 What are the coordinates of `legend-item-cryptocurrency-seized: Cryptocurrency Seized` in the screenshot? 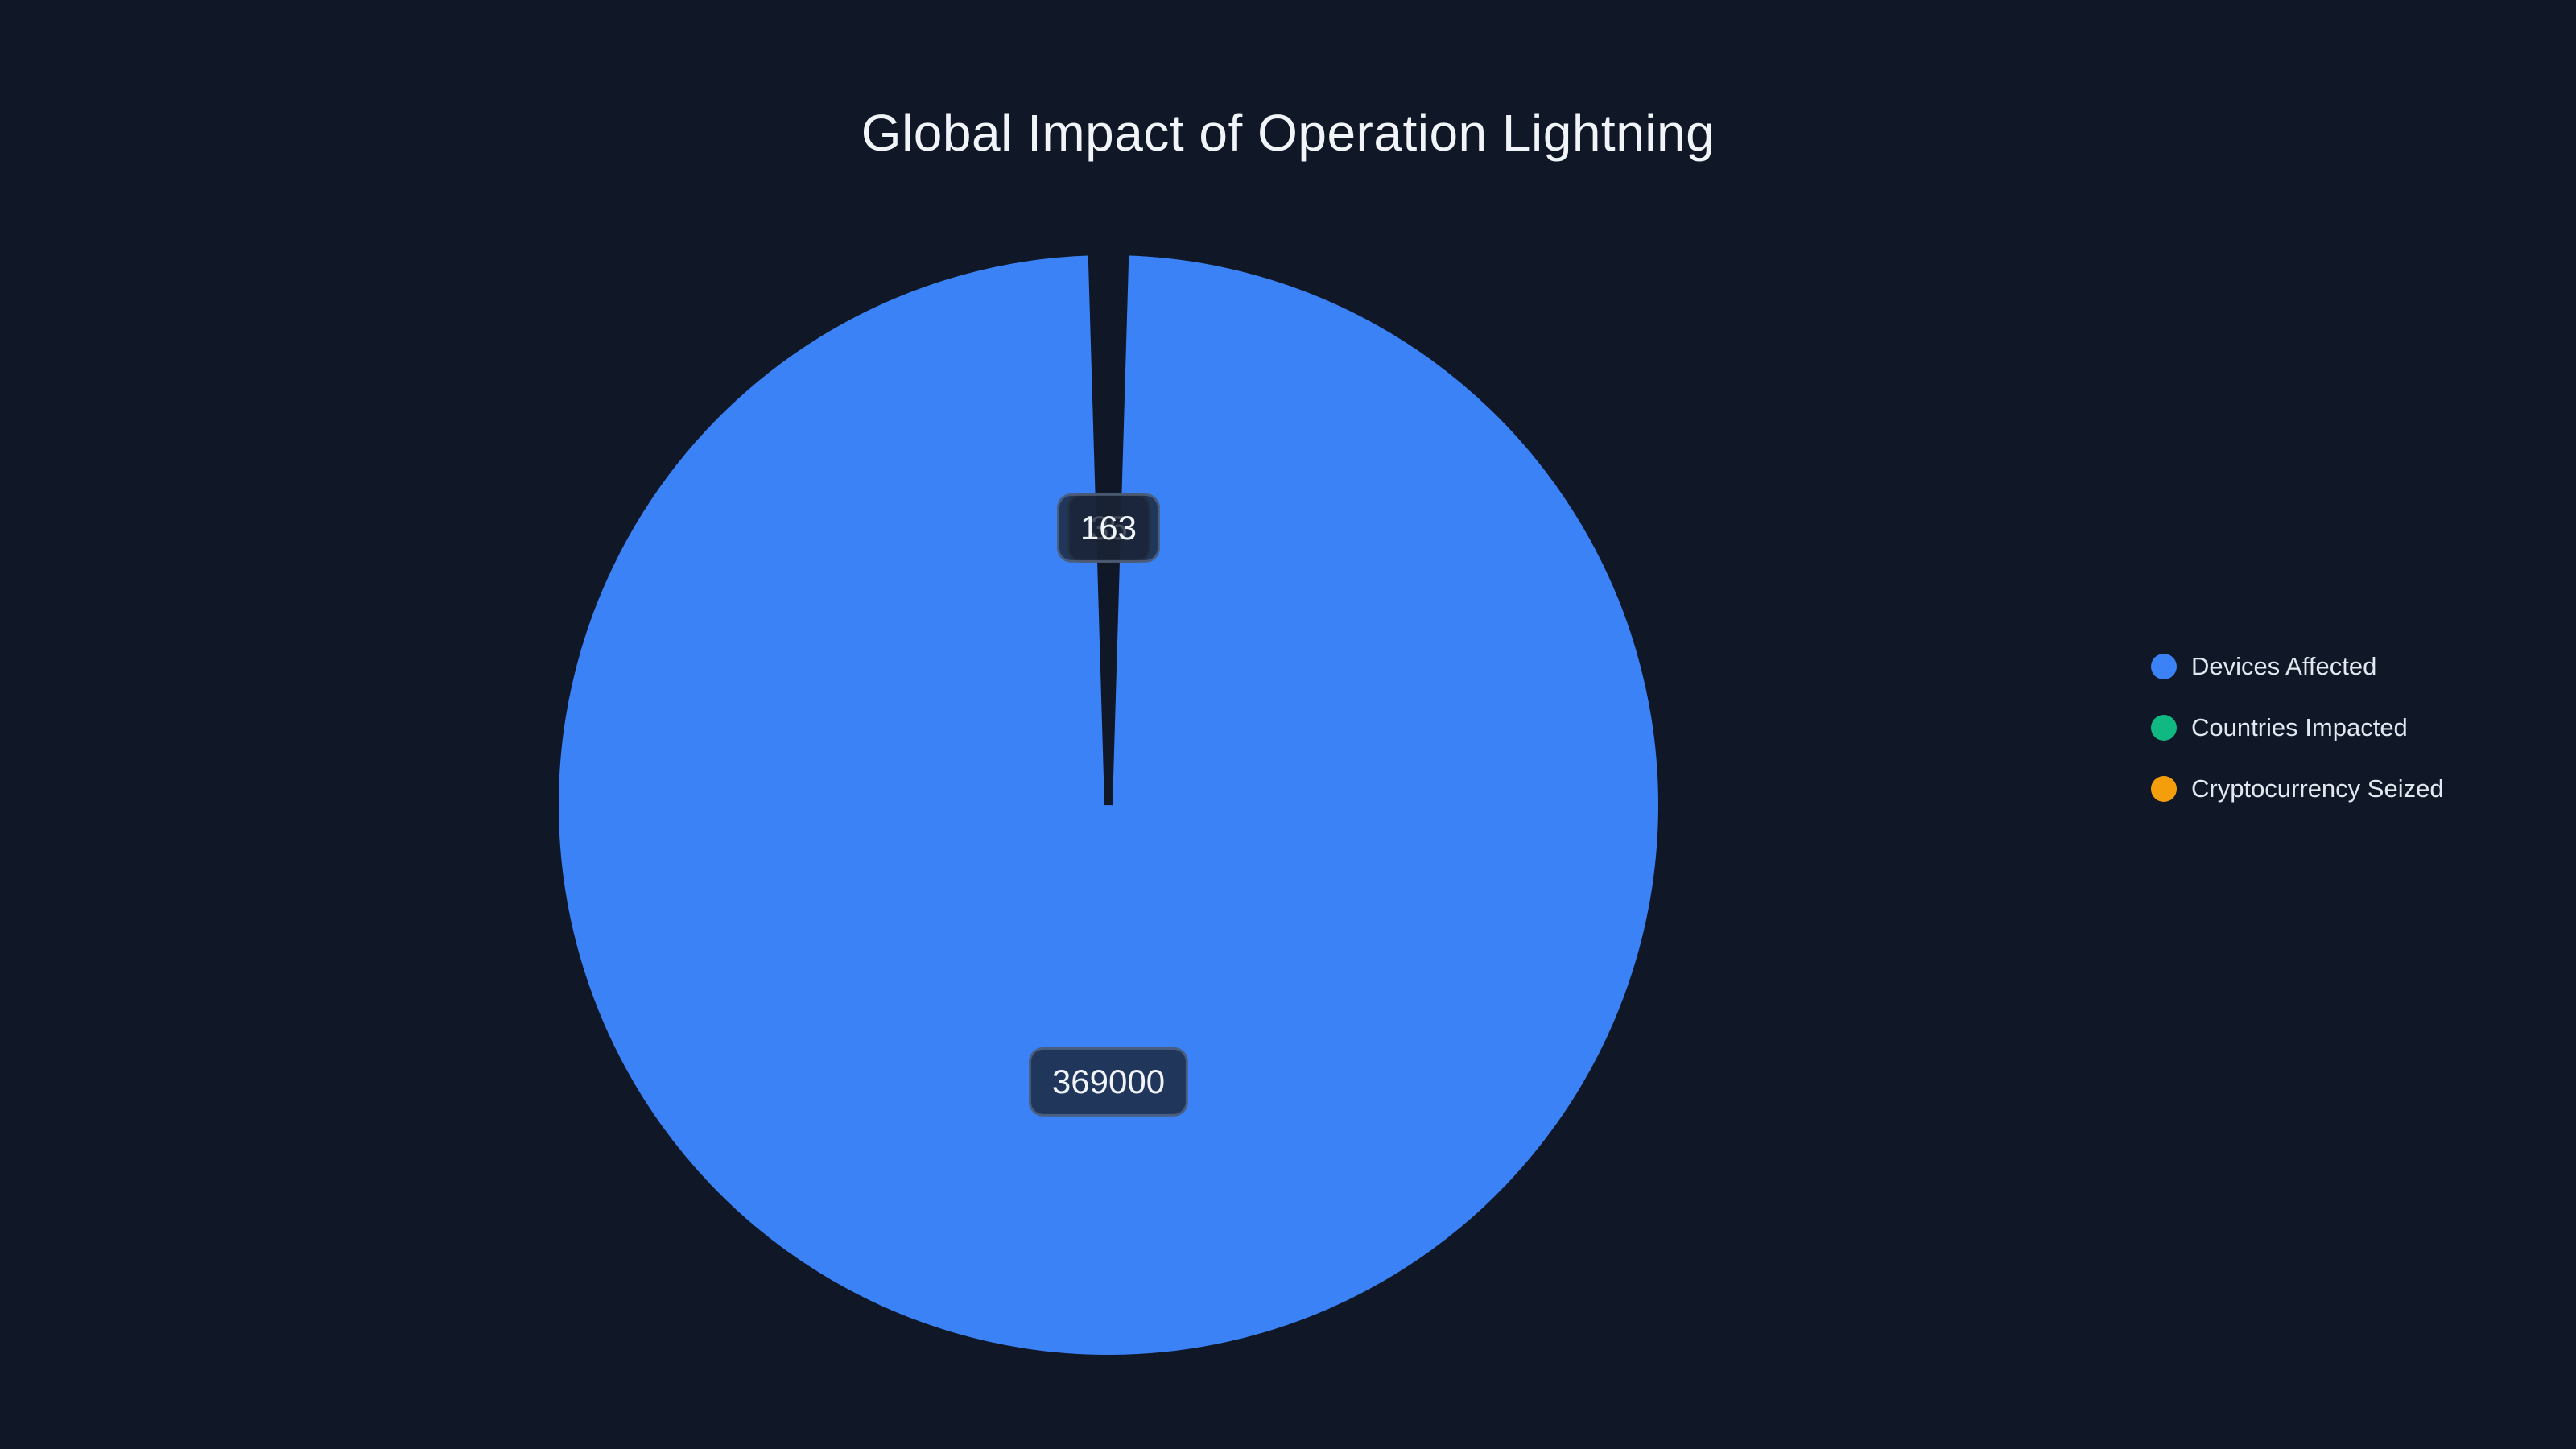 It's located at (2297, 788).